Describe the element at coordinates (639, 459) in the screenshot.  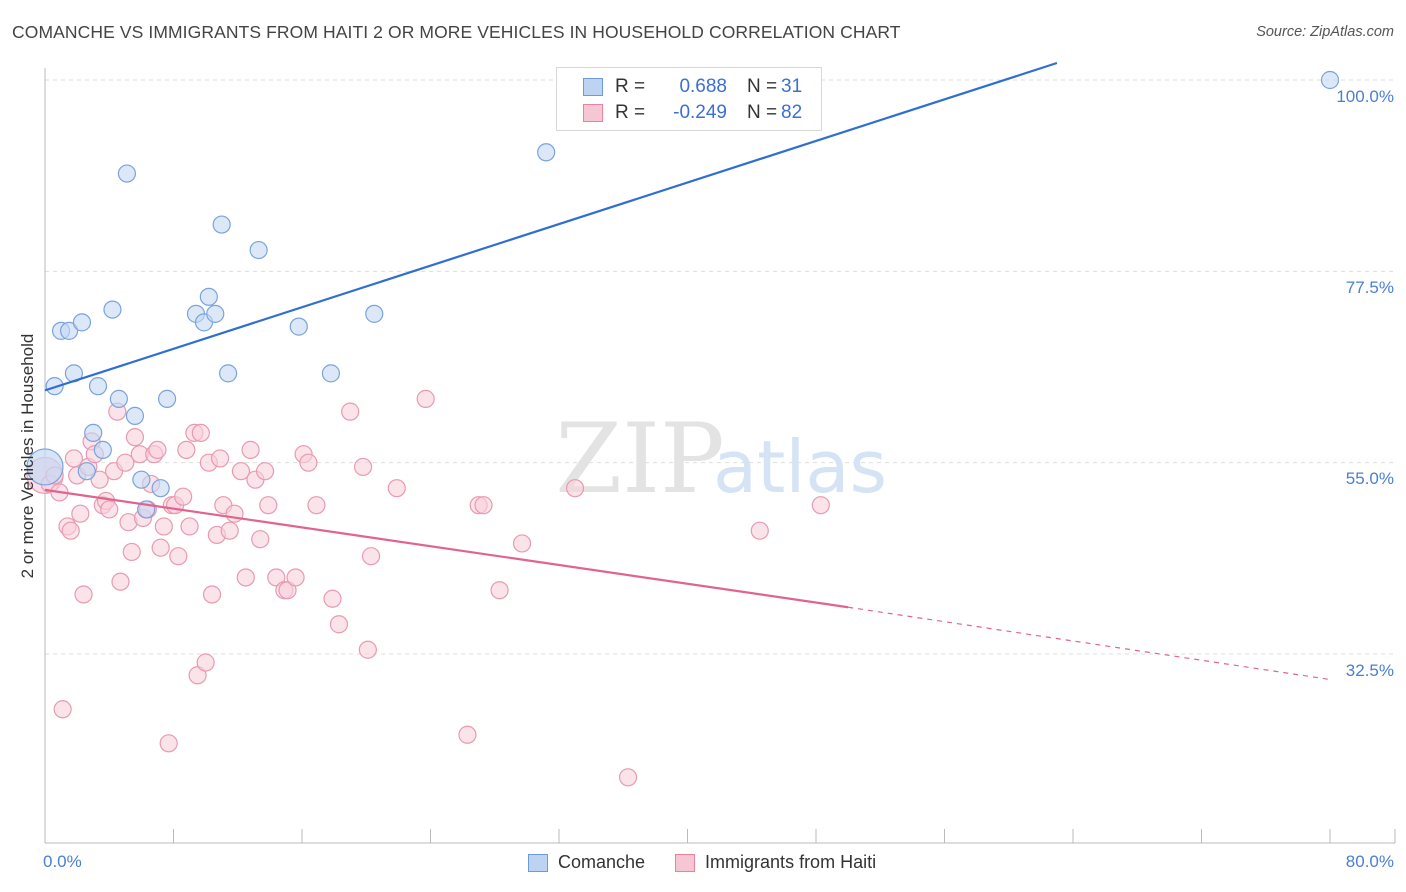
I see `watermark-zip: ZIP` at that location.